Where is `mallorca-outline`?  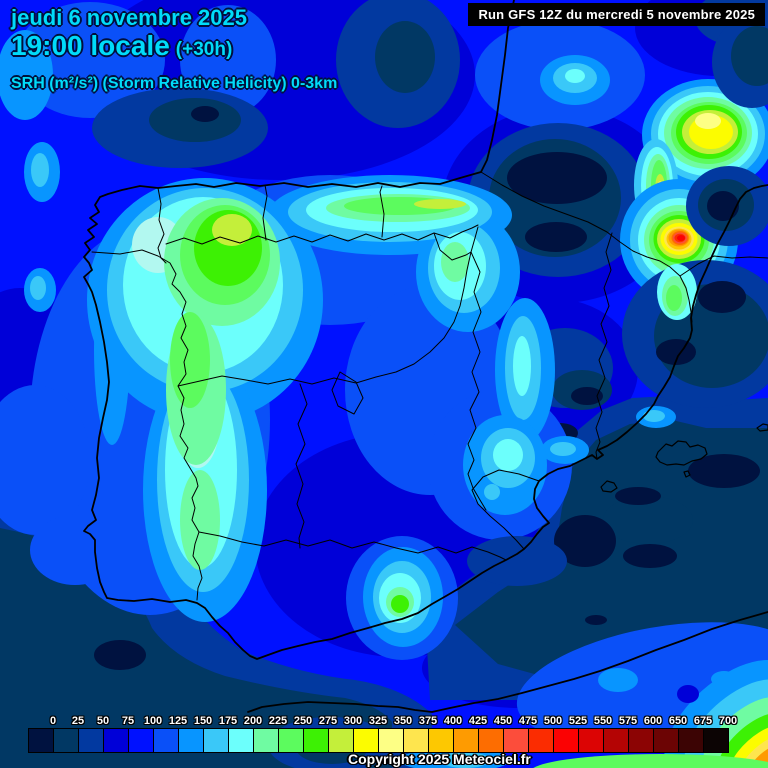 mallorca-outline is located at coordinates (681, 453).